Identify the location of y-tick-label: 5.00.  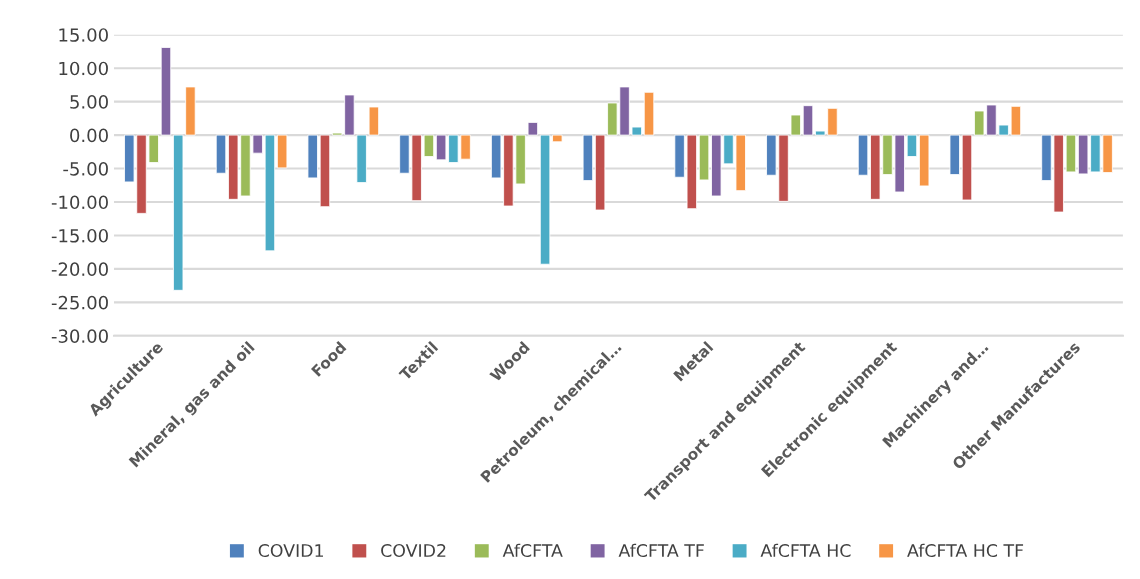
(89, 102).